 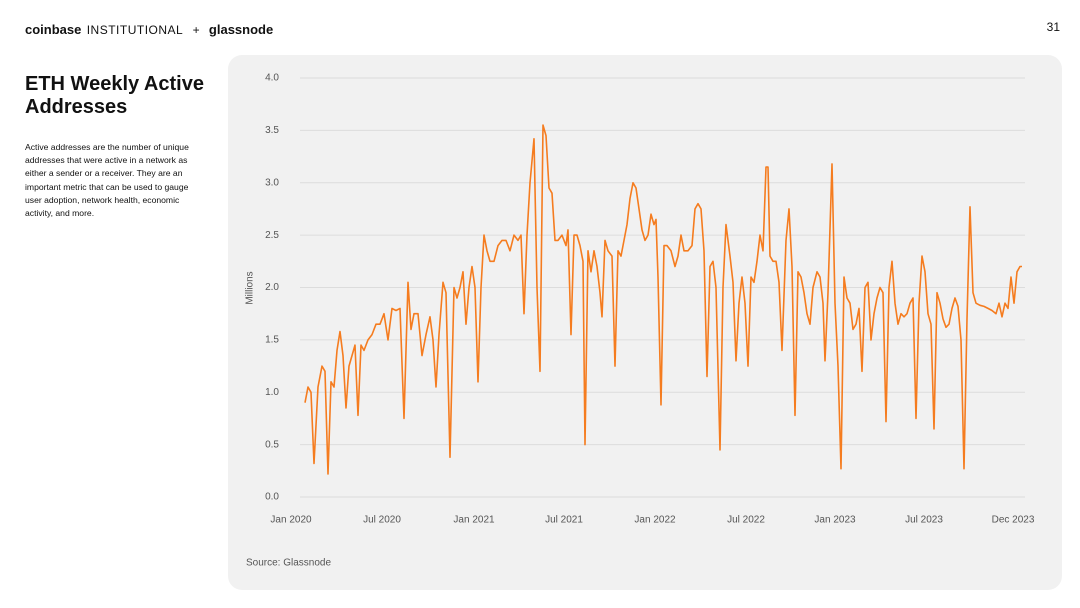 I want to click on x-tick-label: Jul 2023, so click(x=924, y=520).